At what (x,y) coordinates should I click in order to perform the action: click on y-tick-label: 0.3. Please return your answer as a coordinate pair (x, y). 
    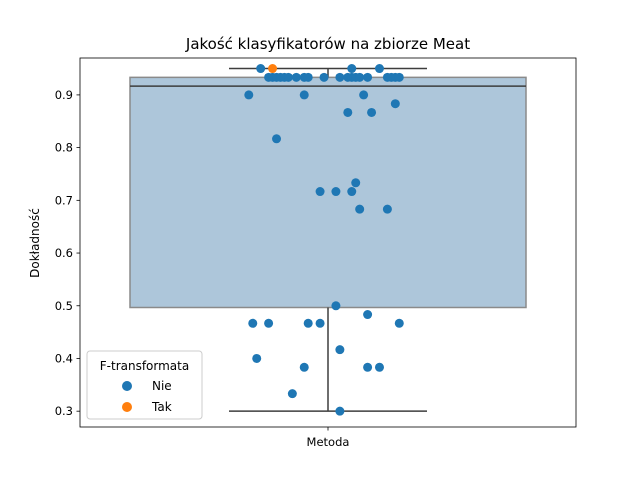
    Looking at the image, I should click on (64, 411).